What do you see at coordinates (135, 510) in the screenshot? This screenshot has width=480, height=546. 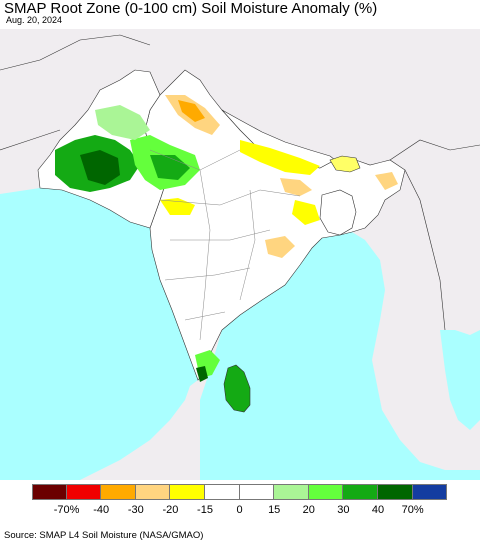 I see `legend-tick-label: -30` at bounding box center [135, 510].